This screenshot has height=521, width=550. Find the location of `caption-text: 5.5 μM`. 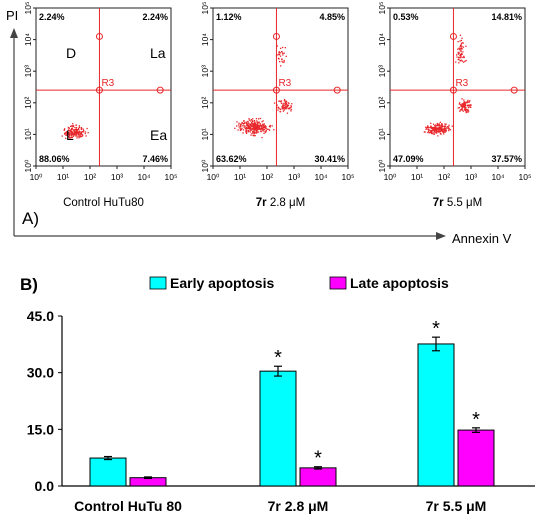

caption-text: 5.5 μM is located at coordinates (464, 203).